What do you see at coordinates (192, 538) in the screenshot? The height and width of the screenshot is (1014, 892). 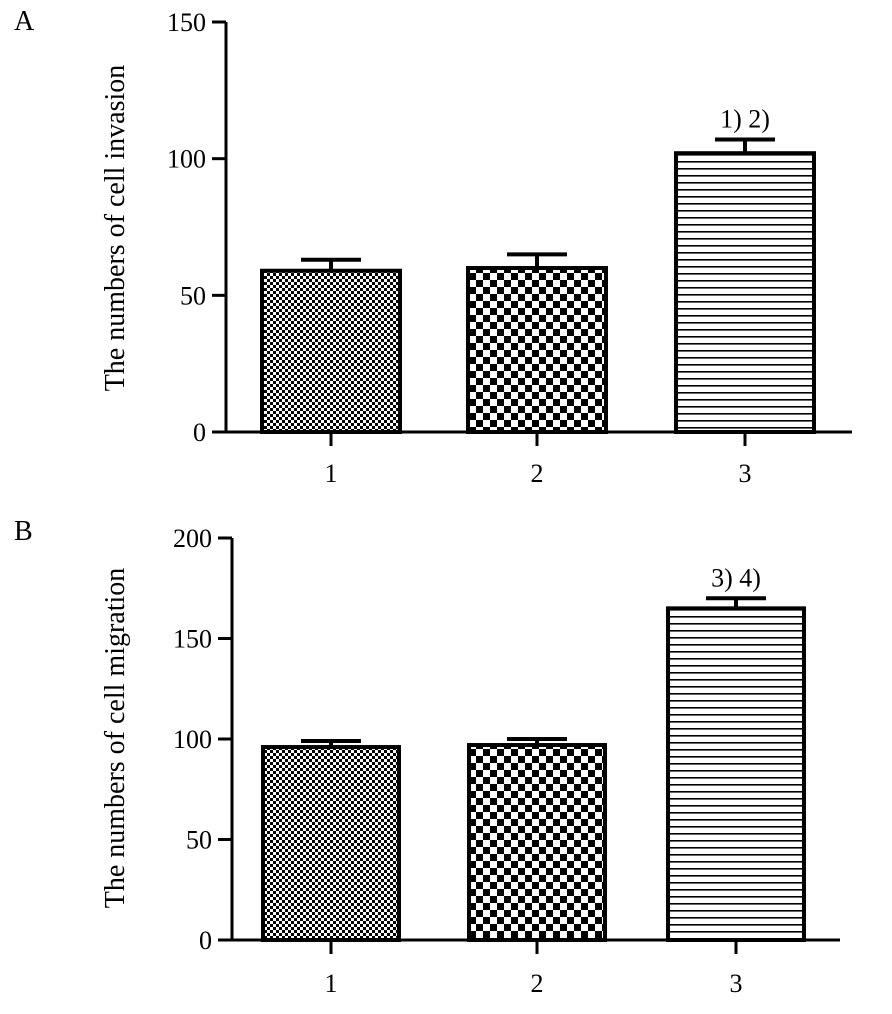 I see `y-tick-label: 200` at bounding box center [192, 538].